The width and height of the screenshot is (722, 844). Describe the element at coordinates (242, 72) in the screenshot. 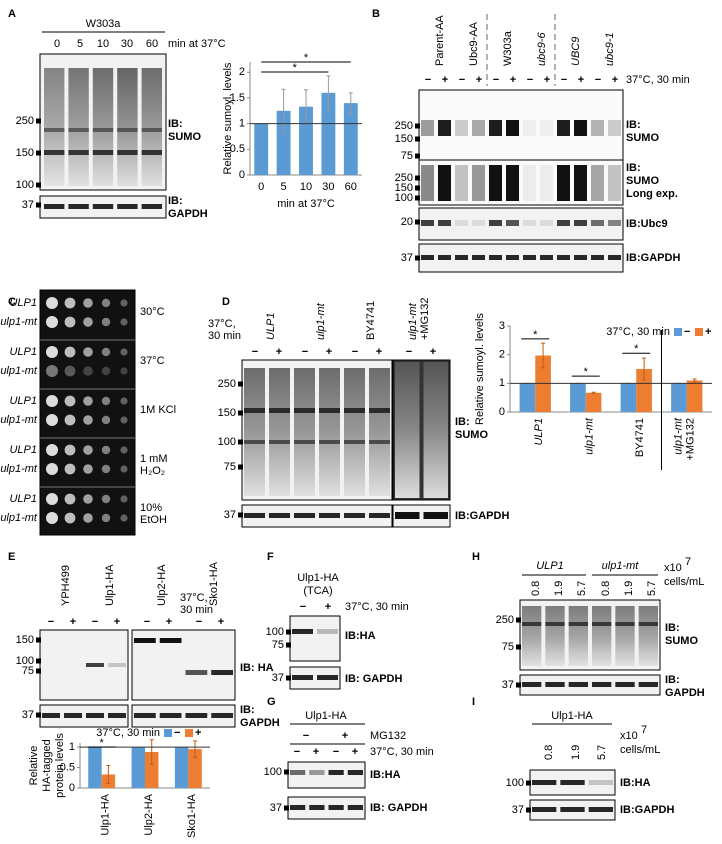

I see `y-tick-label: 2` at that location.